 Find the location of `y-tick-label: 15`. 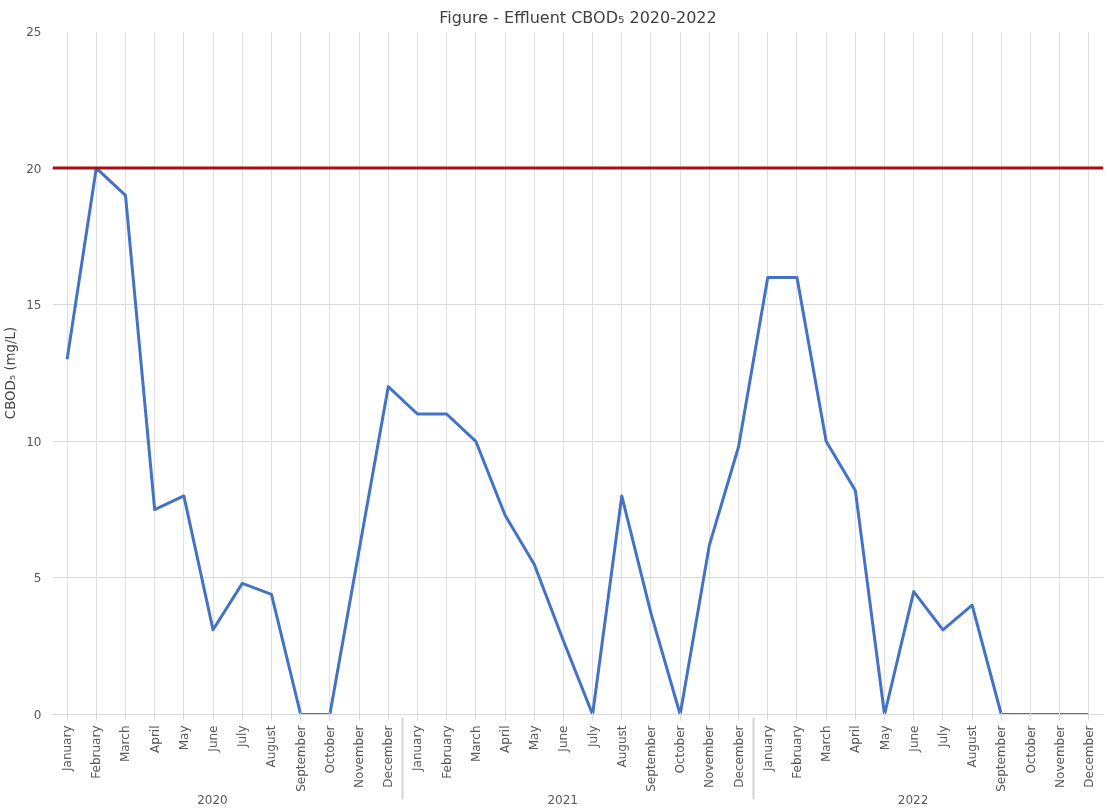

y-tick-label: 15 is located at coordinates (34, 305).